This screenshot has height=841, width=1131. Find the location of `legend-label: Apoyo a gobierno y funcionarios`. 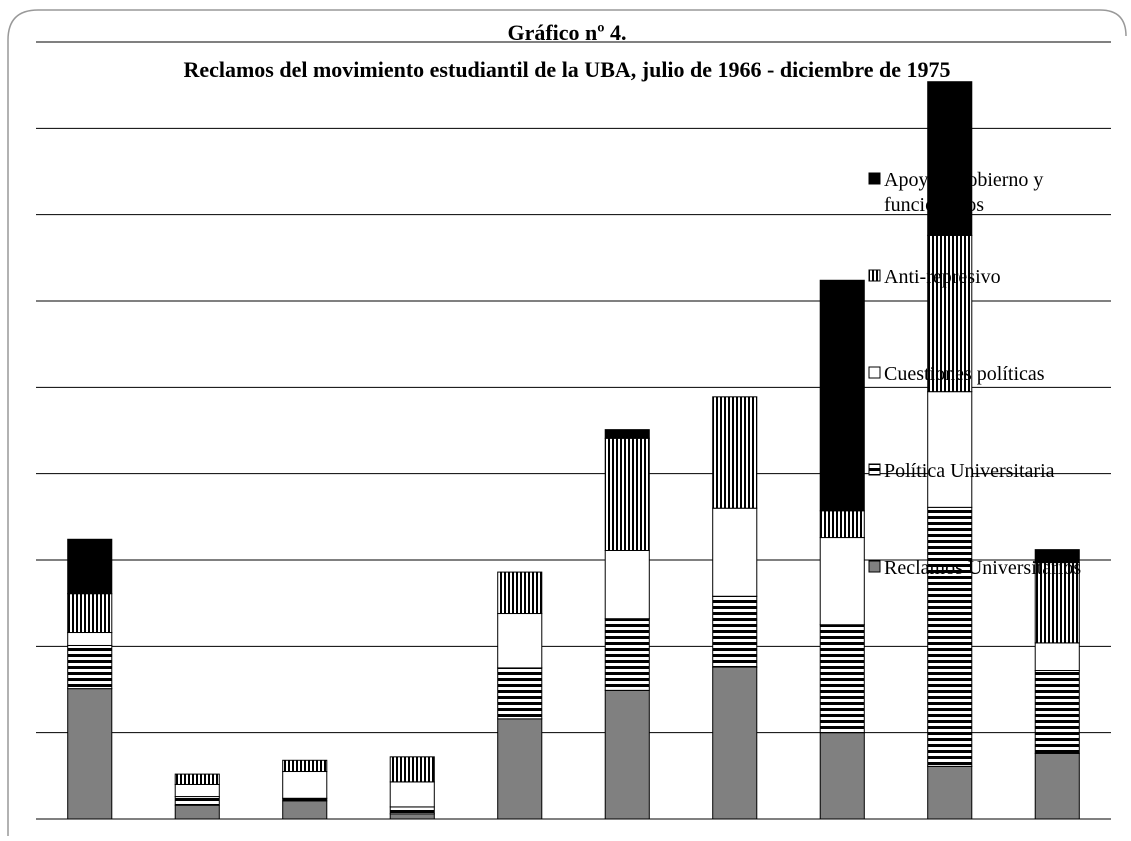

legend-label: Apoyo a gobierno y funcionarios is located at coordinates (964, 192).